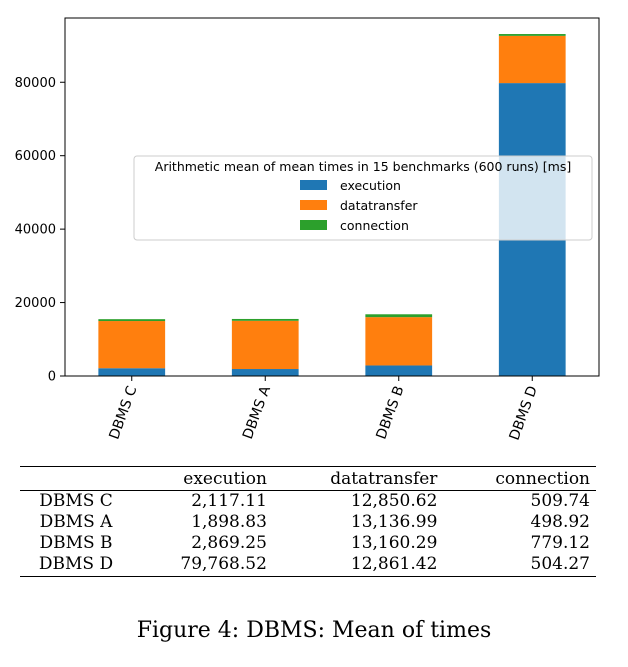 The image size is (628, 667). What do you see at coordinates (308, 543) in the screenshot?
I see `table-row: DBMS B 2,869.25 13,160.29 779.12` at bounding box center [308, 543].